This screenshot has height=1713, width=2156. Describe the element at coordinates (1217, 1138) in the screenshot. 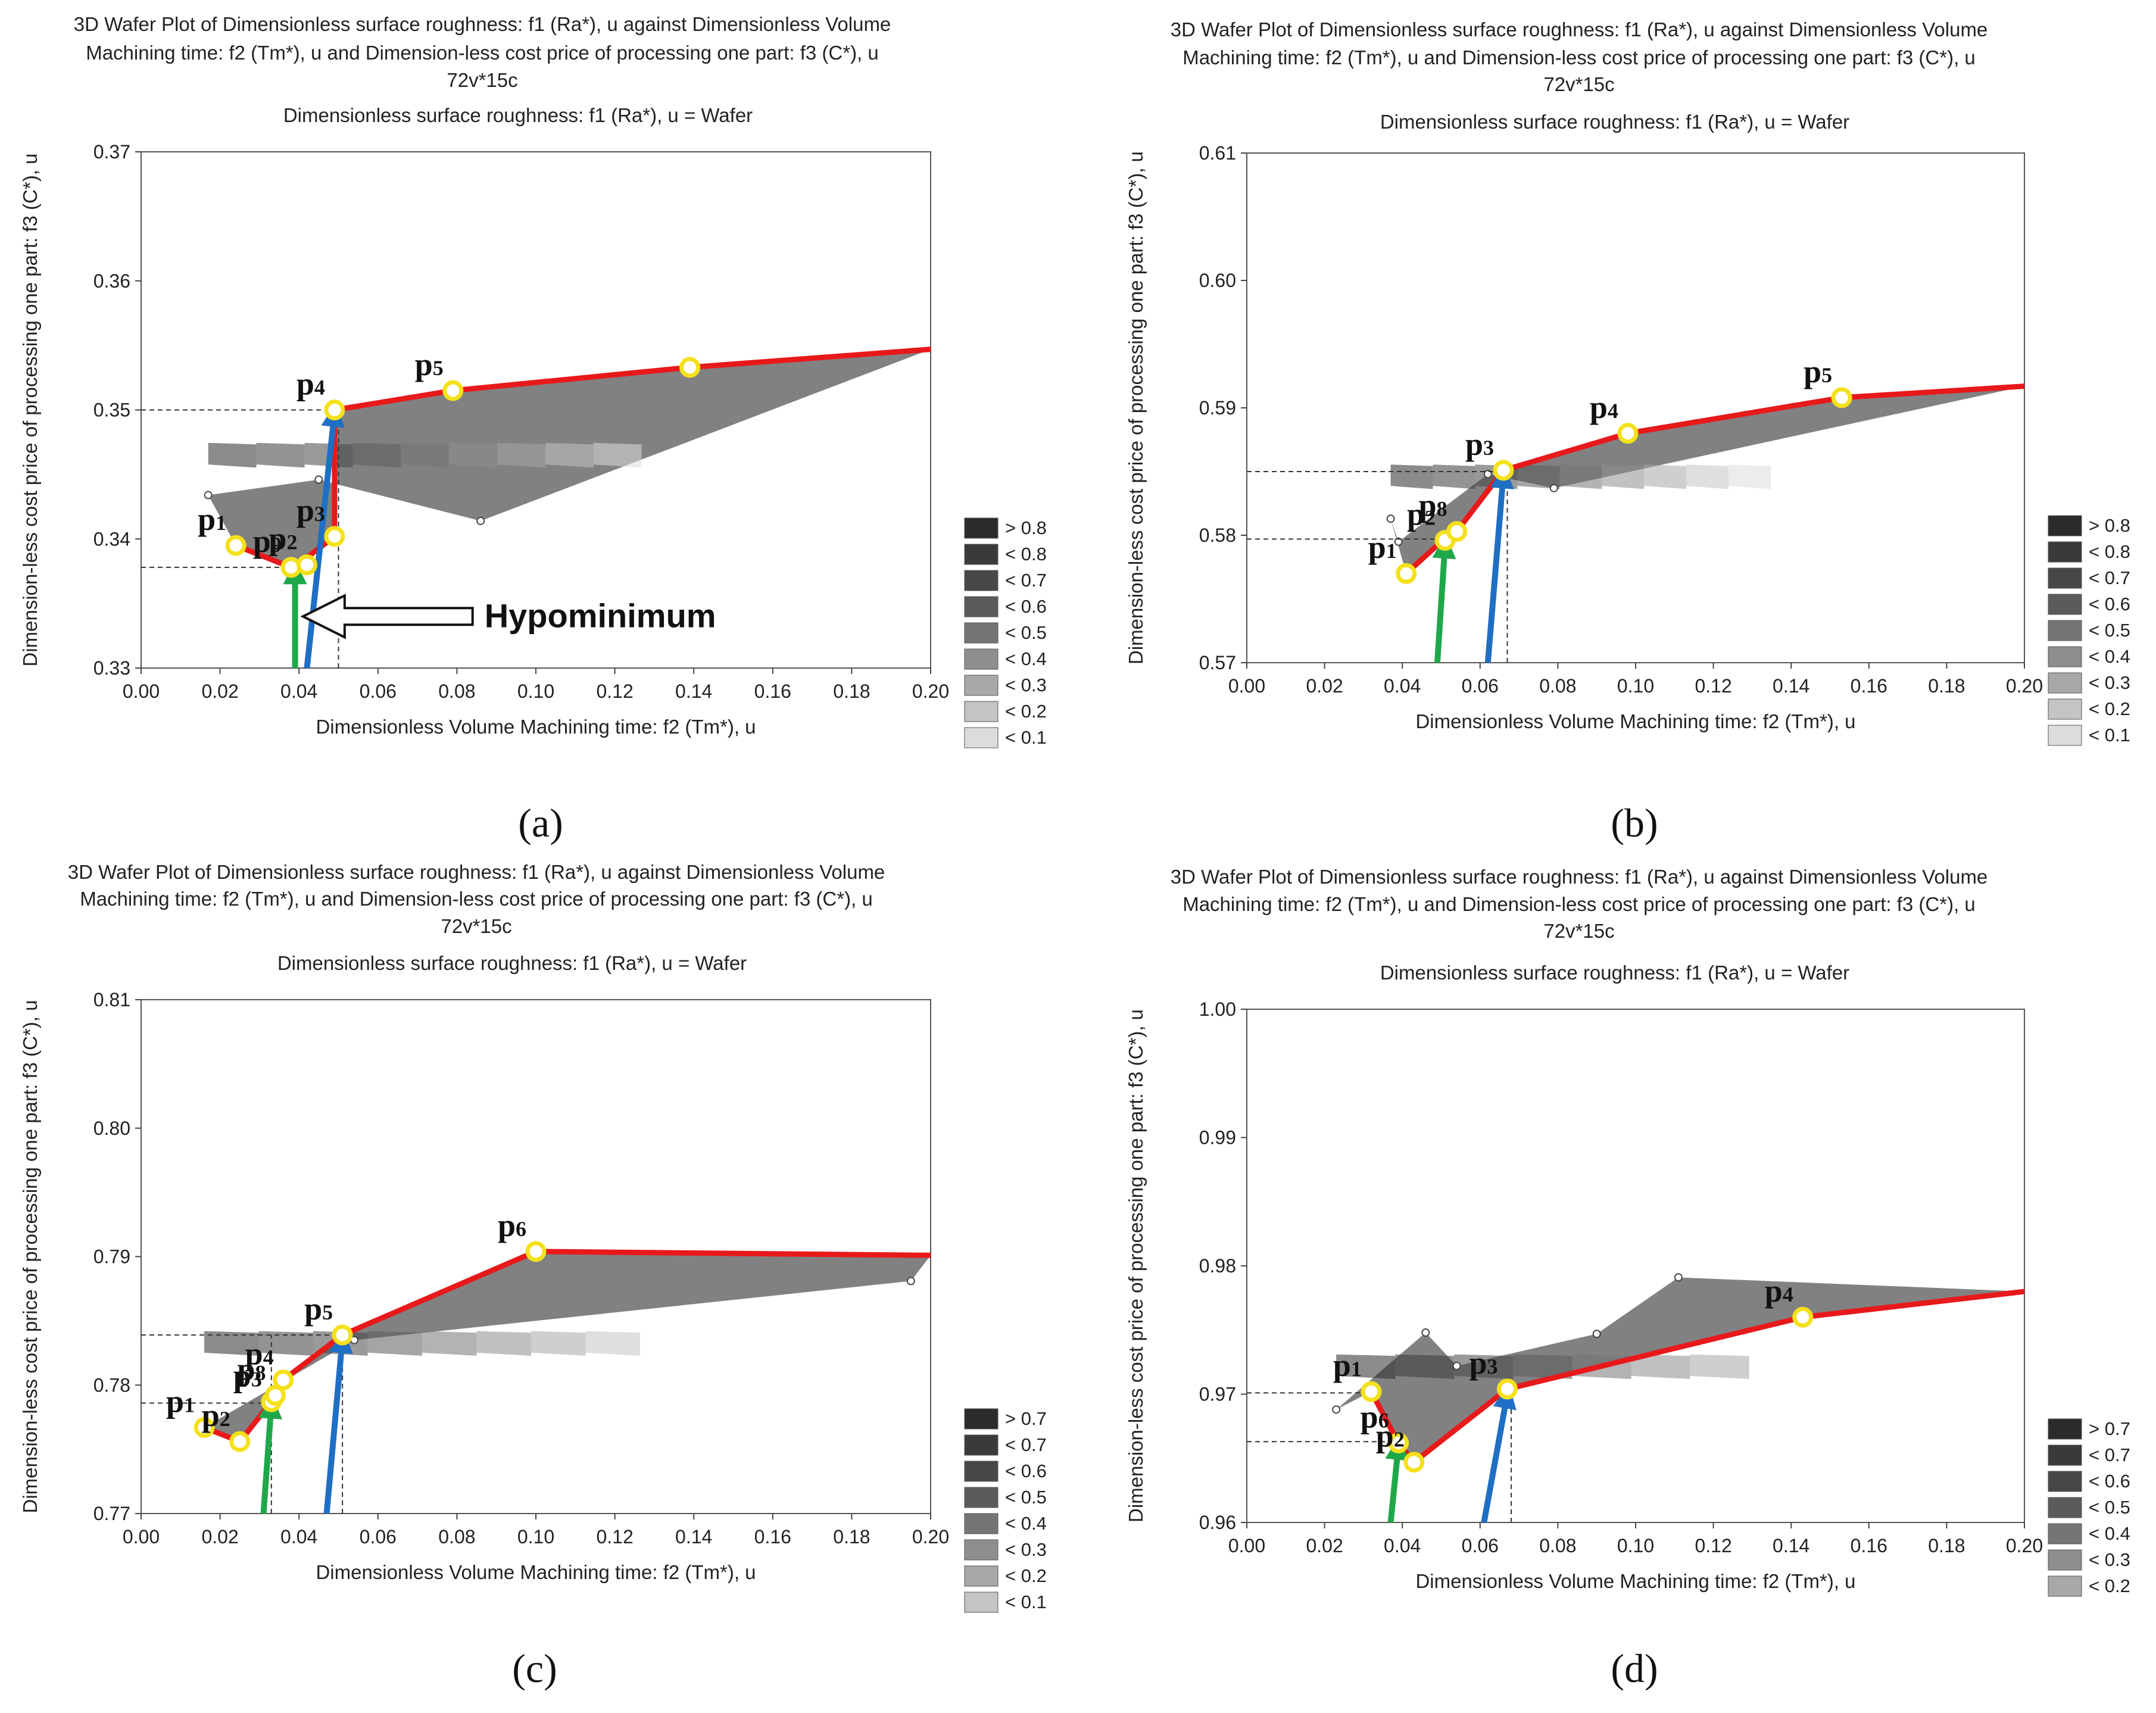

I see `y-tick-label: 0.99` at that location.